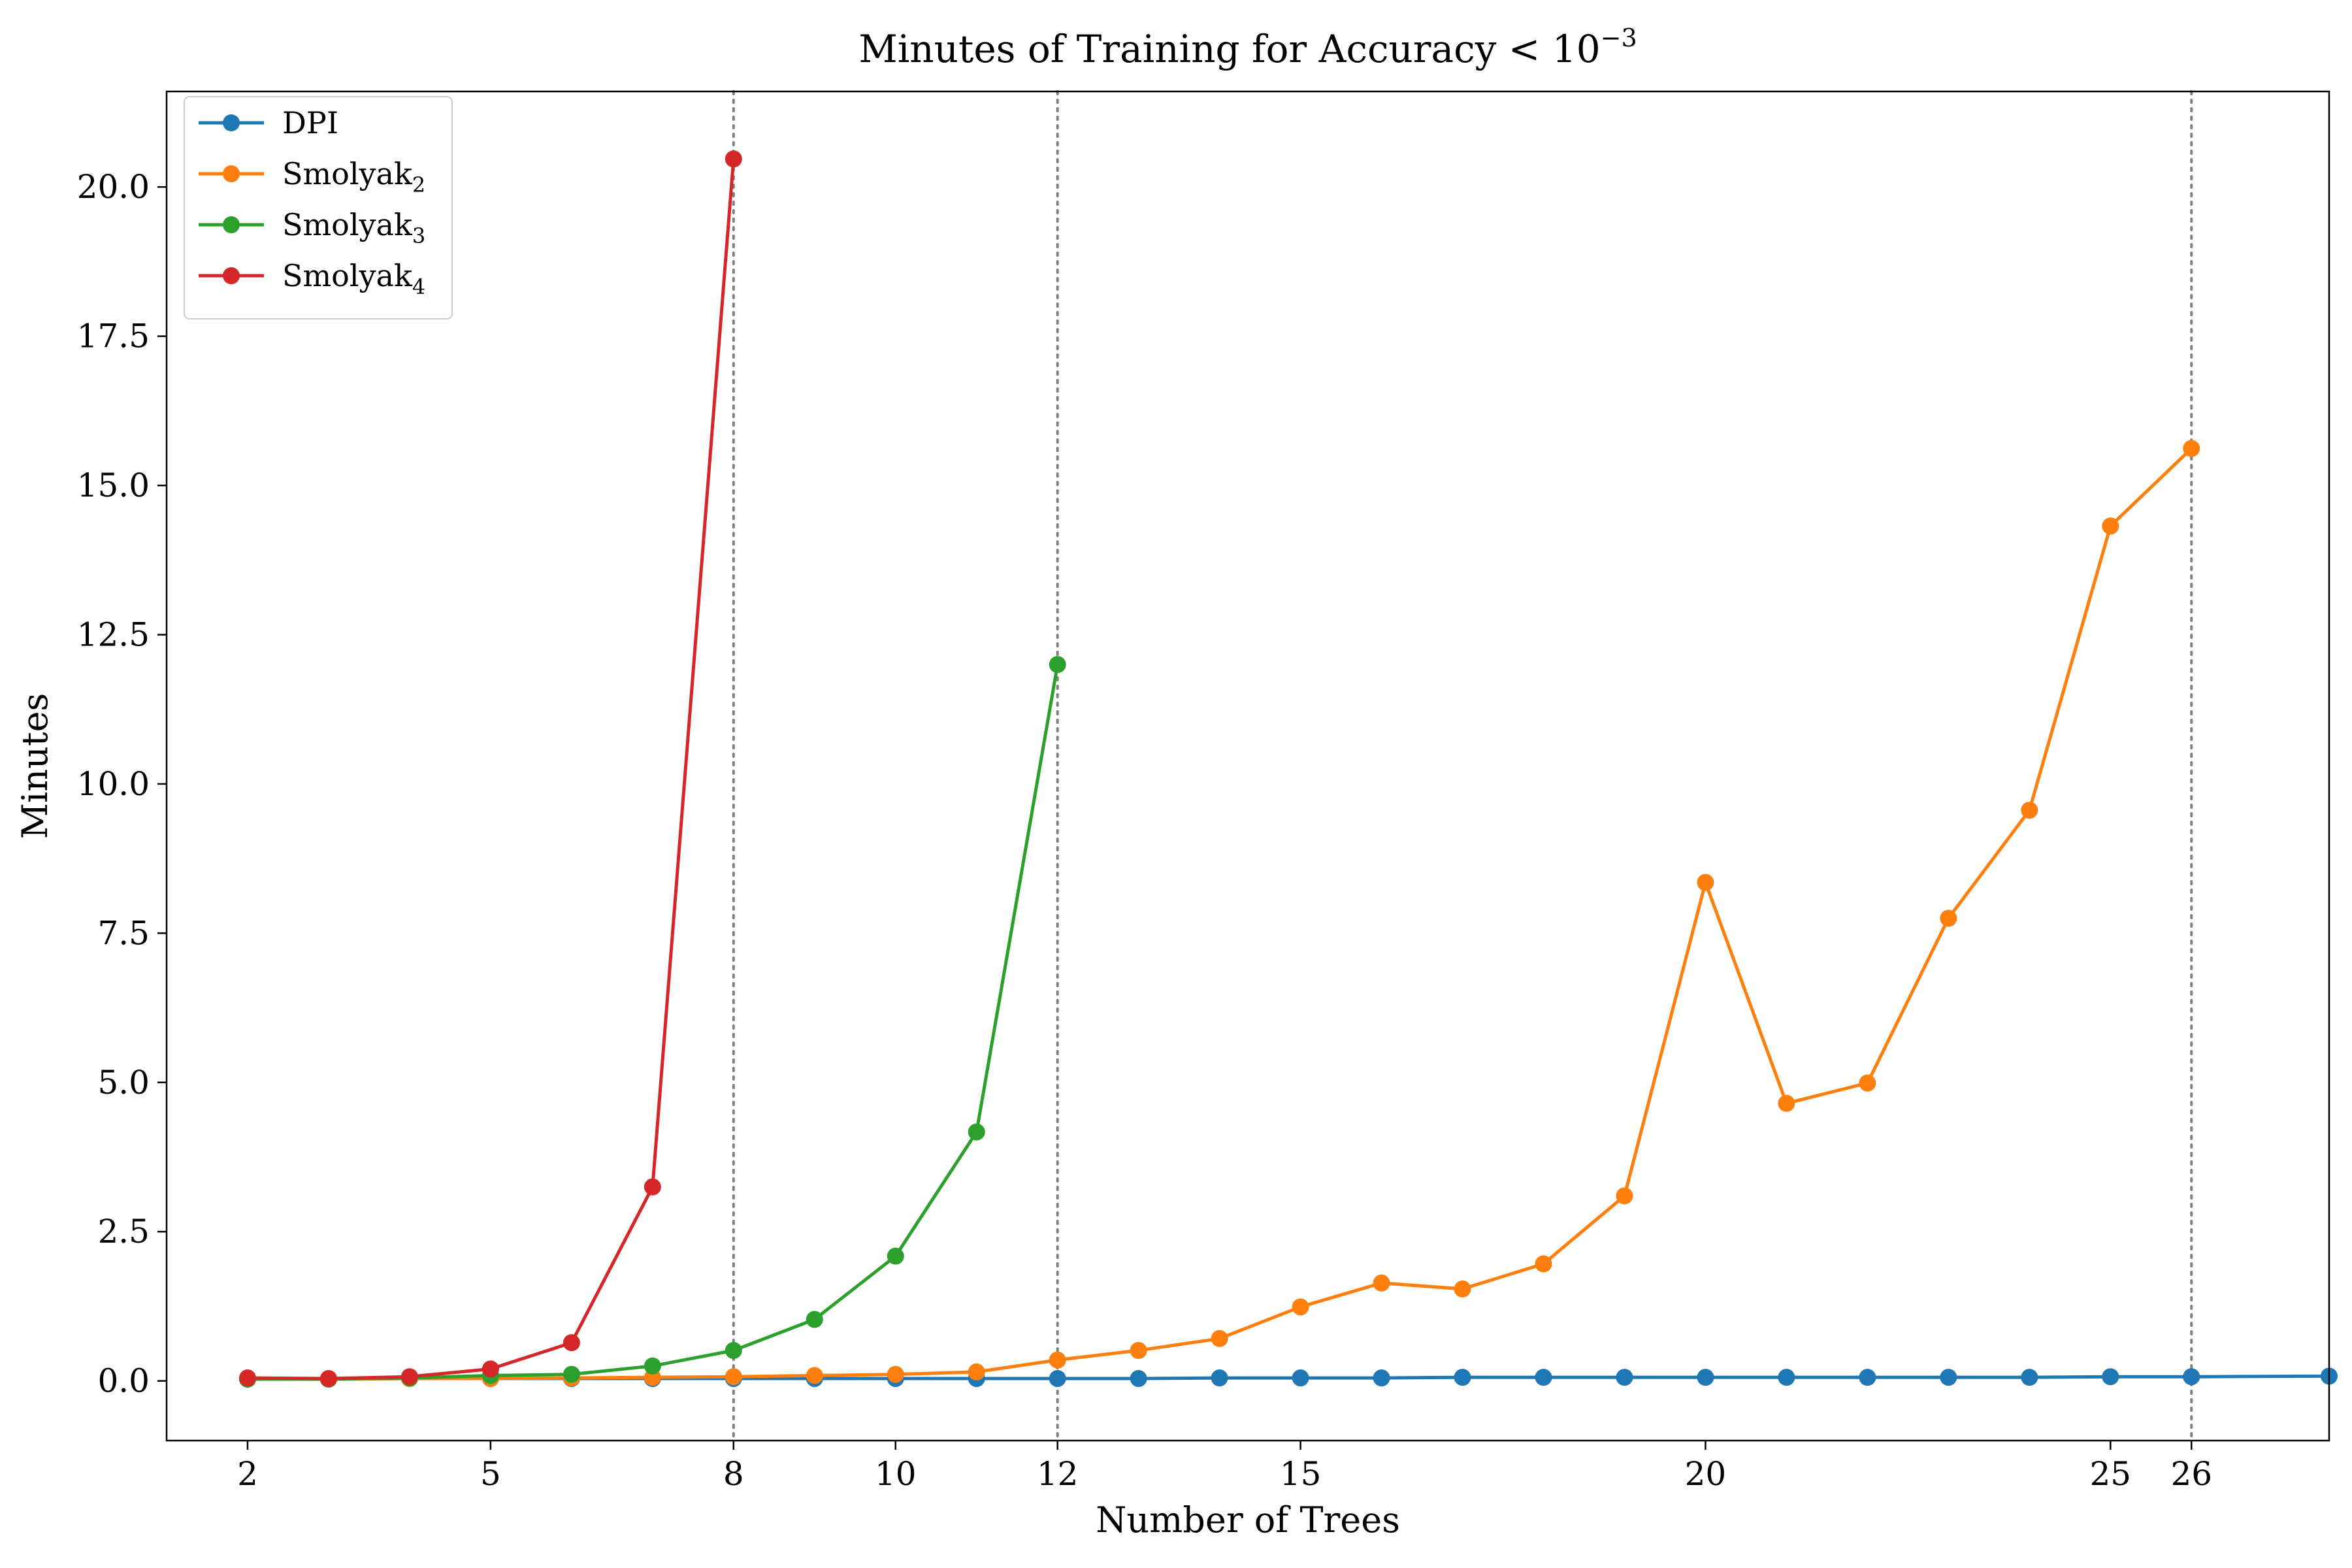 The height and width of the screenshot is (1568, 2352). What do you see at coordinates (490, 1474) in the screenshot?
I see `x-tick-label-5: 5` at bounding box center [490, 1474].